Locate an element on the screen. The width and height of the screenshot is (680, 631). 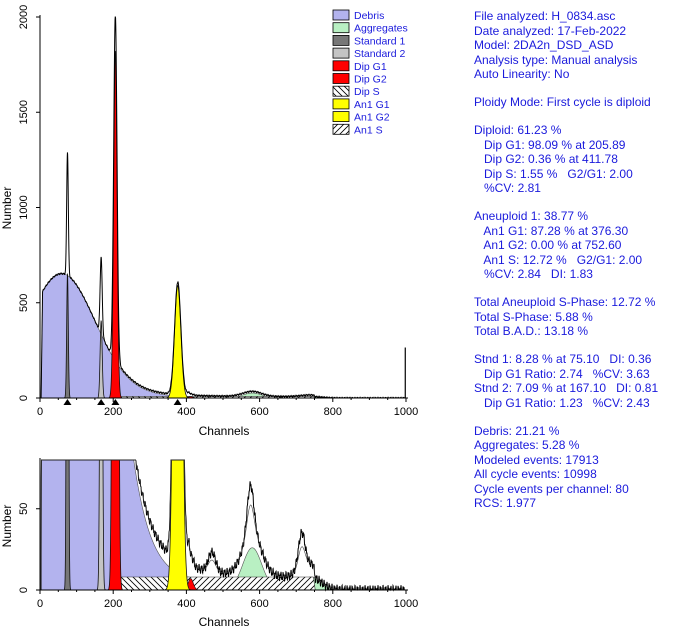
stats-line: Aneuploid 1: 38.77 % is located at coordinates (531, 216).